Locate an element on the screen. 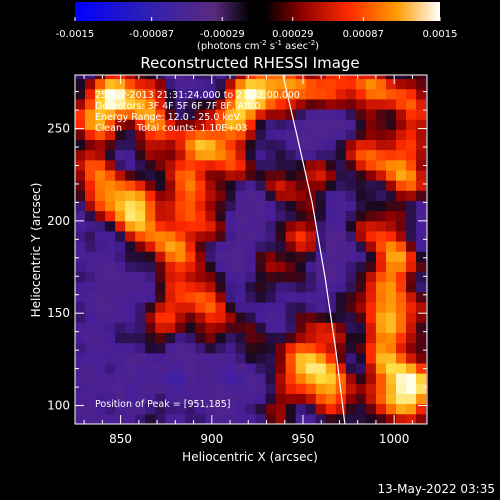 This screenshot has width=500, height=500. x-tick-label: 1000 is located at coordinates (394, 439).